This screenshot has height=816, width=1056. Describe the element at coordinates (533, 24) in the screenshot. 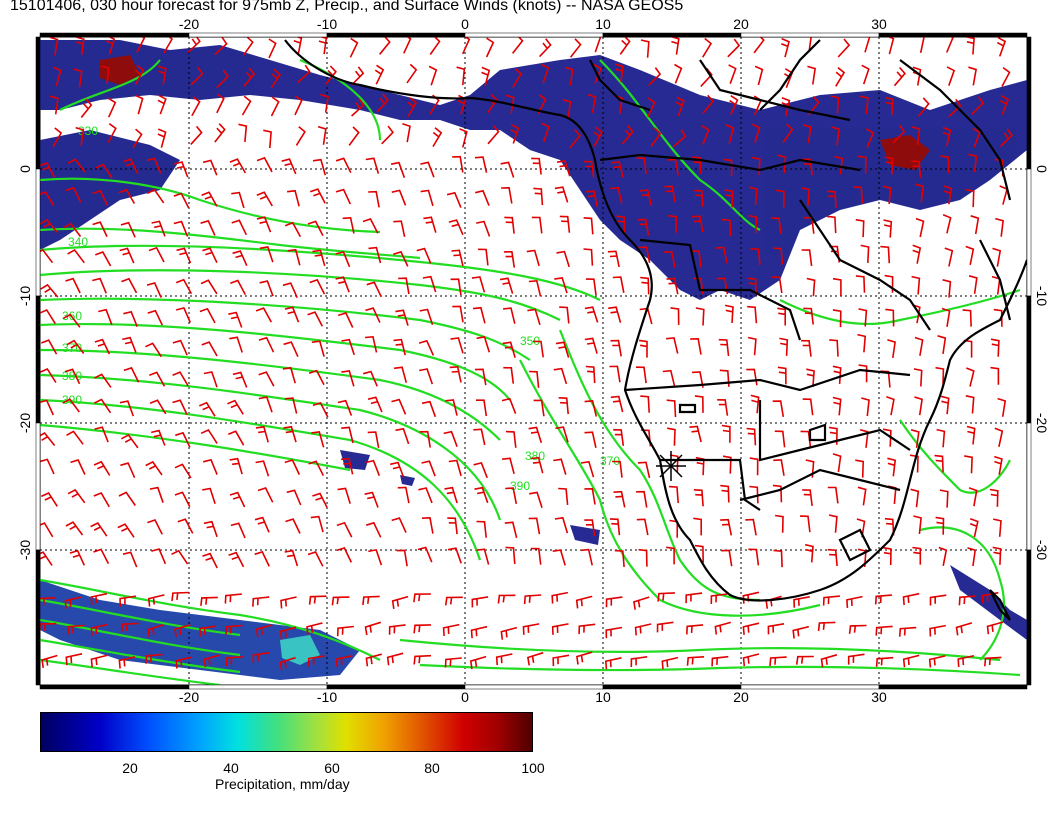

I see `lon-ticks-top: -20 -10 0 10 20 30` at that location.